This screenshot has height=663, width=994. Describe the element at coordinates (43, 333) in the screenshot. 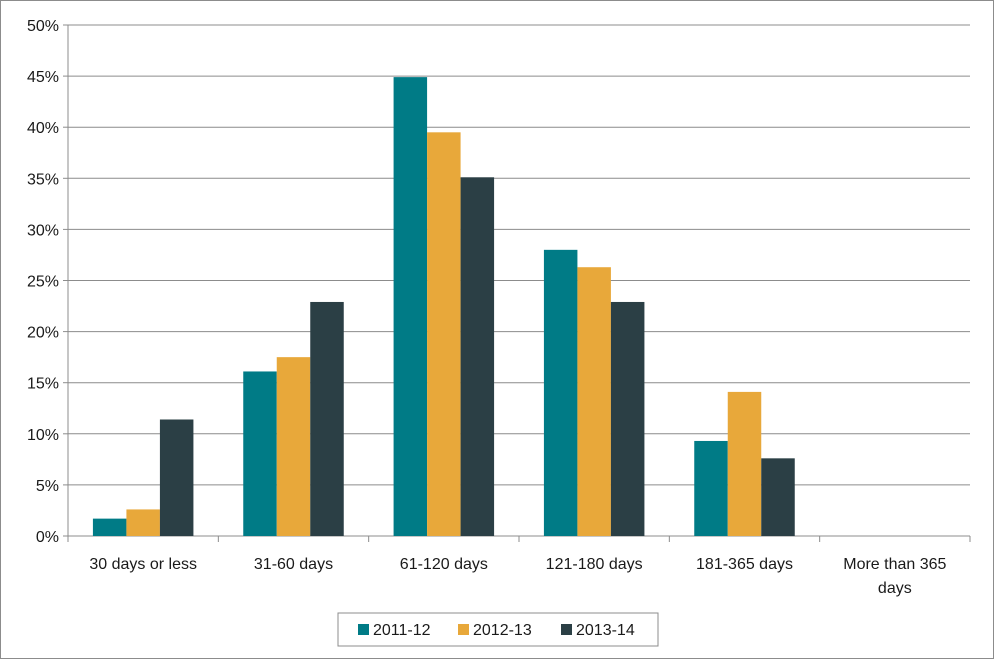

I see `y-tick-label: 20%` at that location.